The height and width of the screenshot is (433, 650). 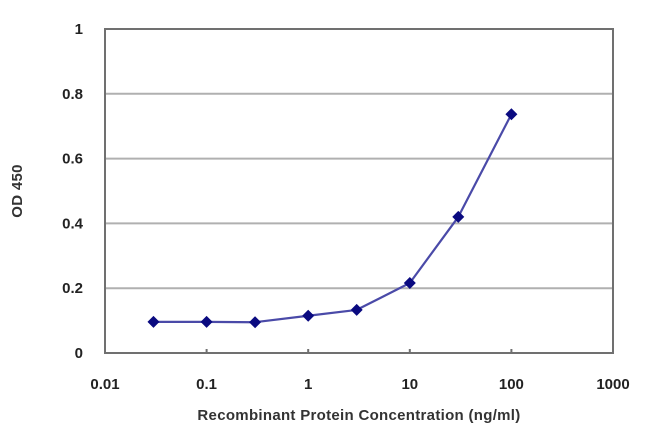 What do you see at coordinates (72, 159) in the screenshot?
I see `y-tick-label: 0.6` at bounding box center [72, 159].